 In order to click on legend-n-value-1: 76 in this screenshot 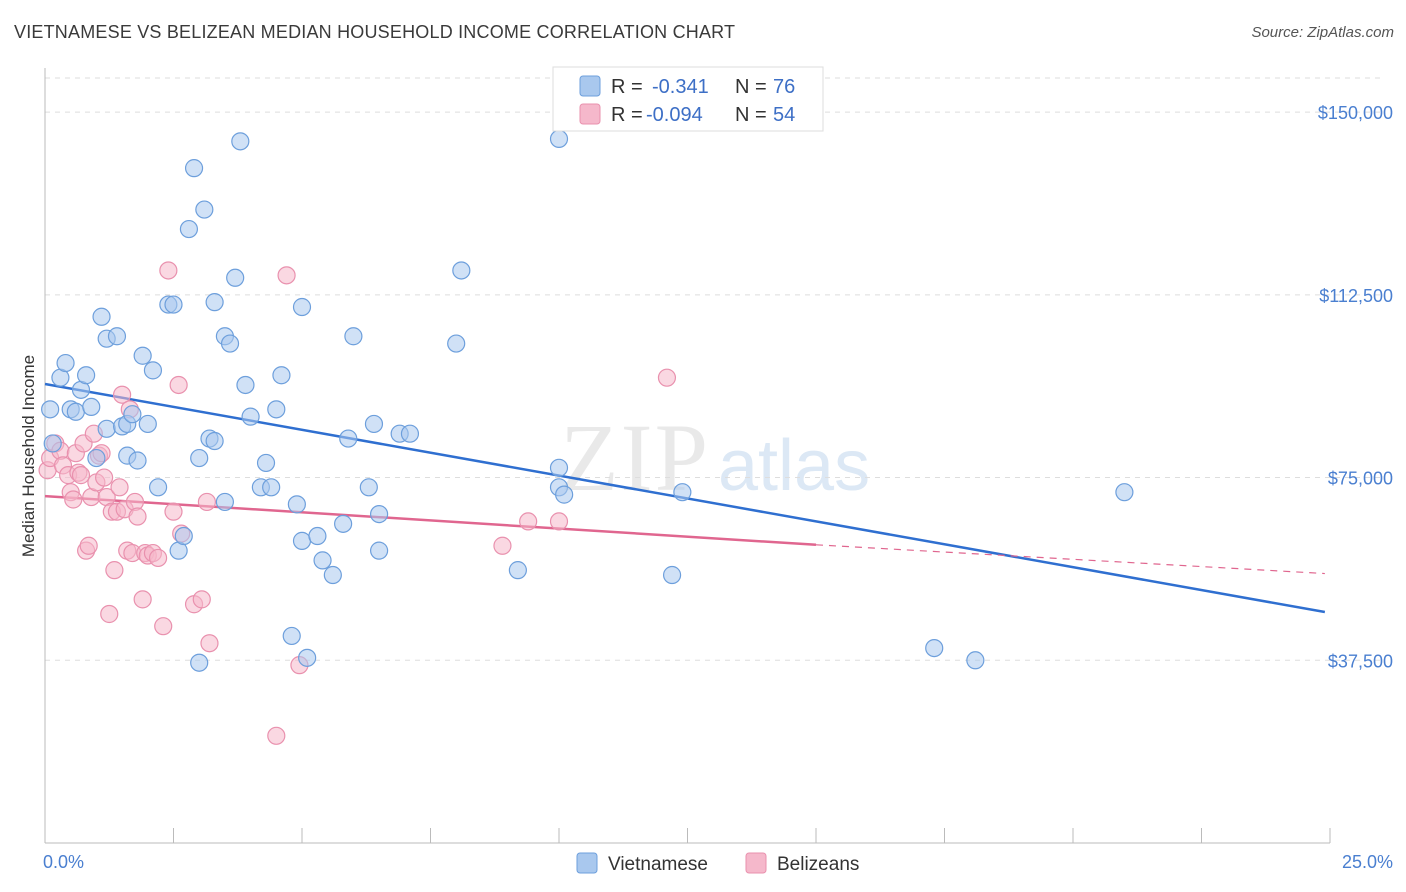, I will do `click(784, 87)`.